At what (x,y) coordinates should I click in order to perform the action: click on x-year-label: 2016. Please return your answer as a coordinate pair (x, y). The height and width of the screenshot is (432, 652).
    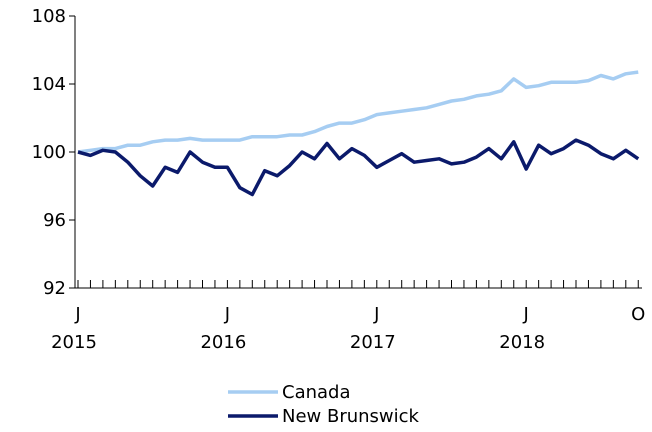
    Looking at the image, I should click on (223, 342).